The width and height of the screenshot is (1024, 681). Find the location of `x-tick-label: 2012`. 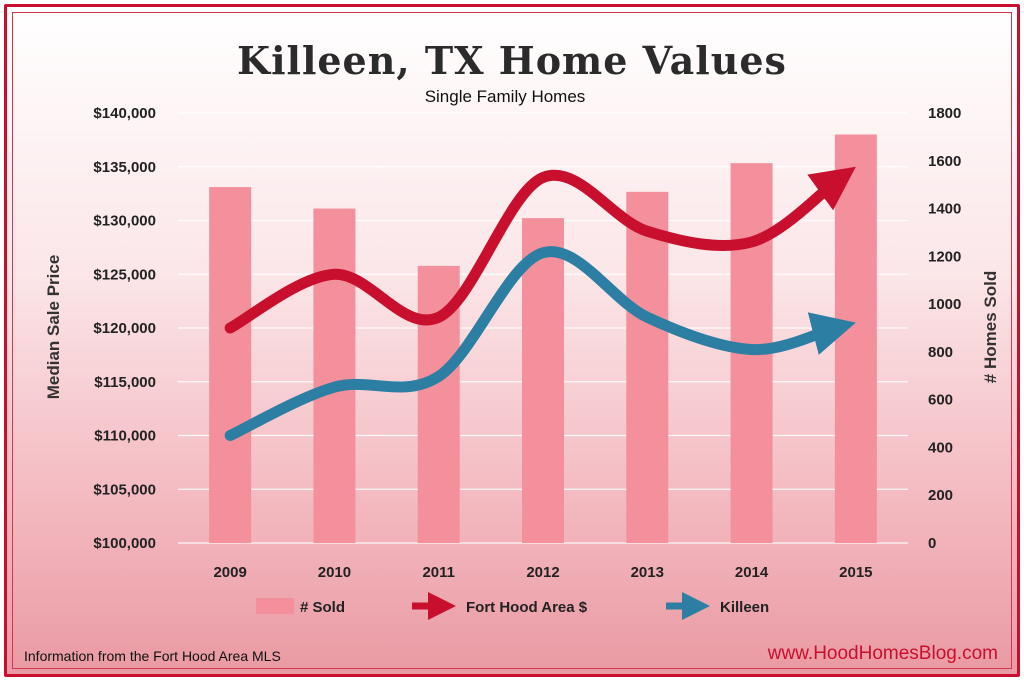

x-tick-label: 2012 is located at coordinates (542, 572).